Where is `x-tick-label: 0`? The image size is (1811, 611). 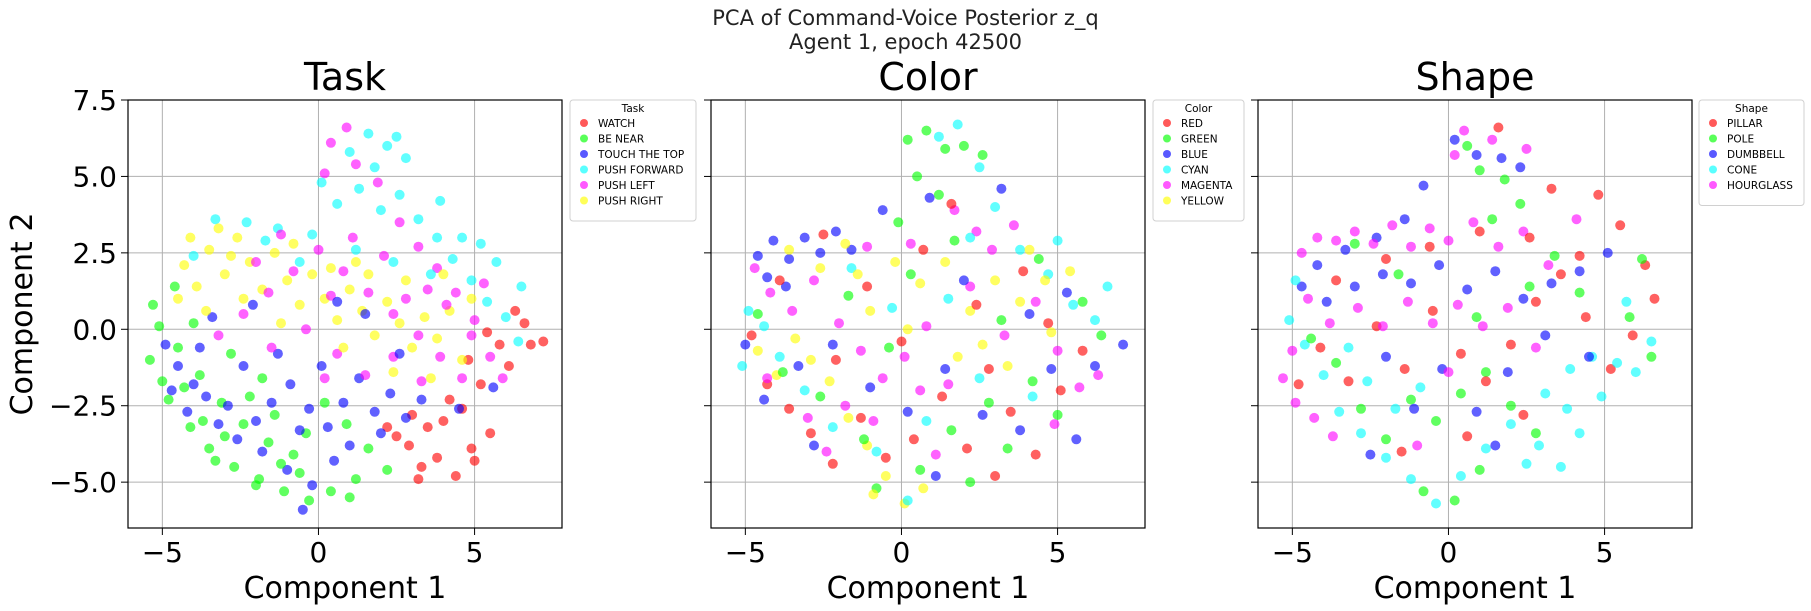 x-tick-label: 0 is located at coordinates (1449, 552).